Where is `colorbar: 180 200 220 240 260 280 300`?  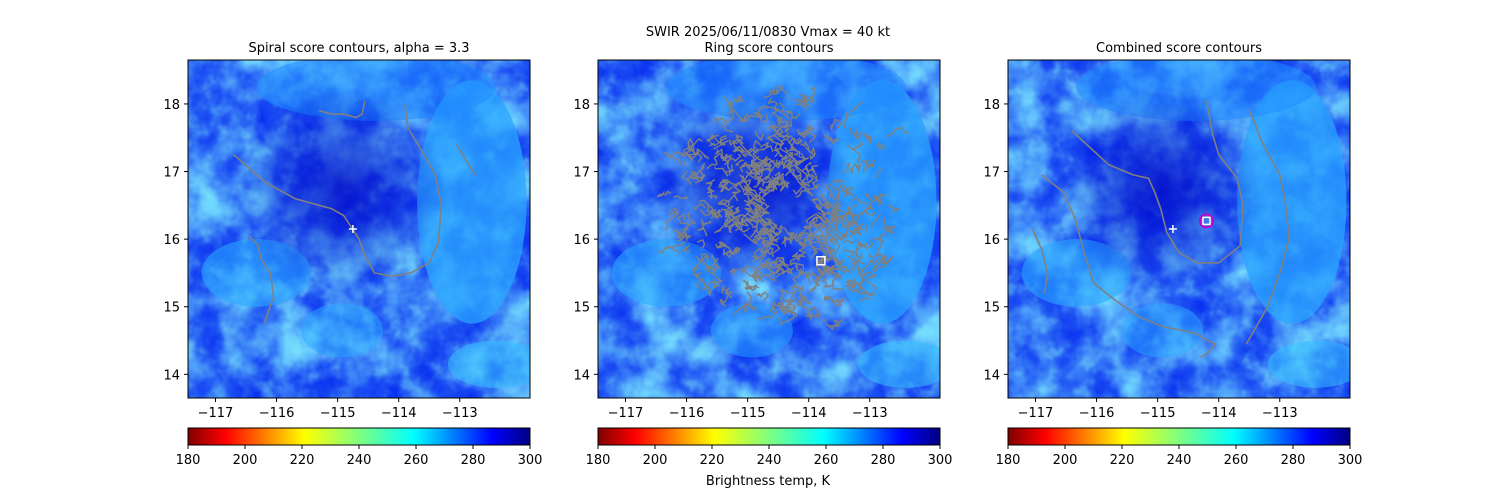 colorbar: 180 200 220 240 260 280 300 is located at coordinates (769, 447).